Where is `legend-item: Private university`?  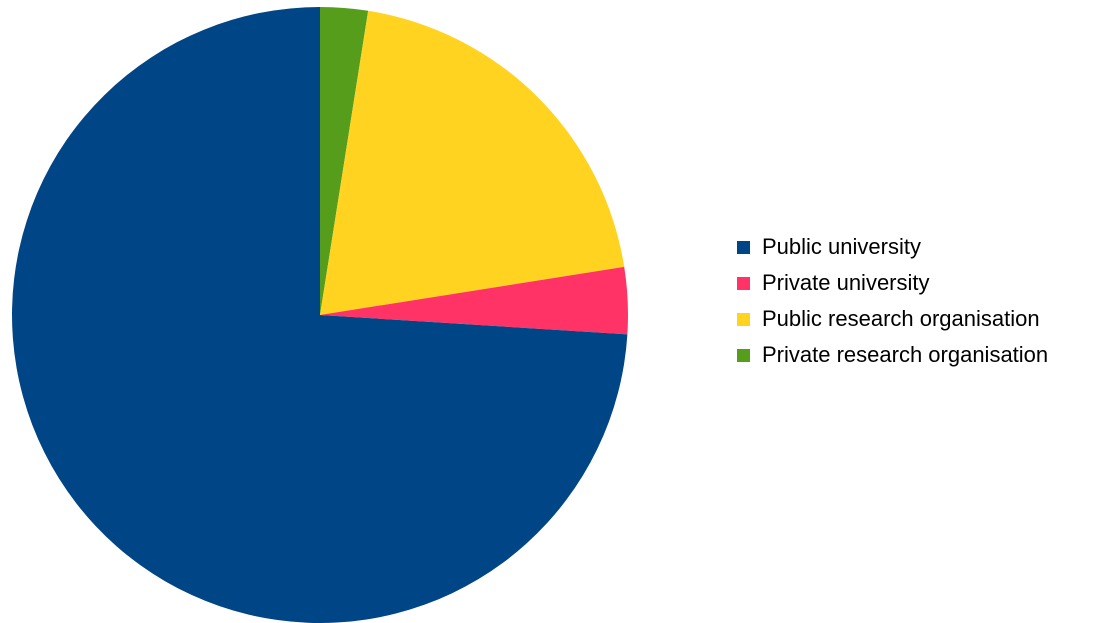 legend-item: Private university is located at coordinates (892, 283).